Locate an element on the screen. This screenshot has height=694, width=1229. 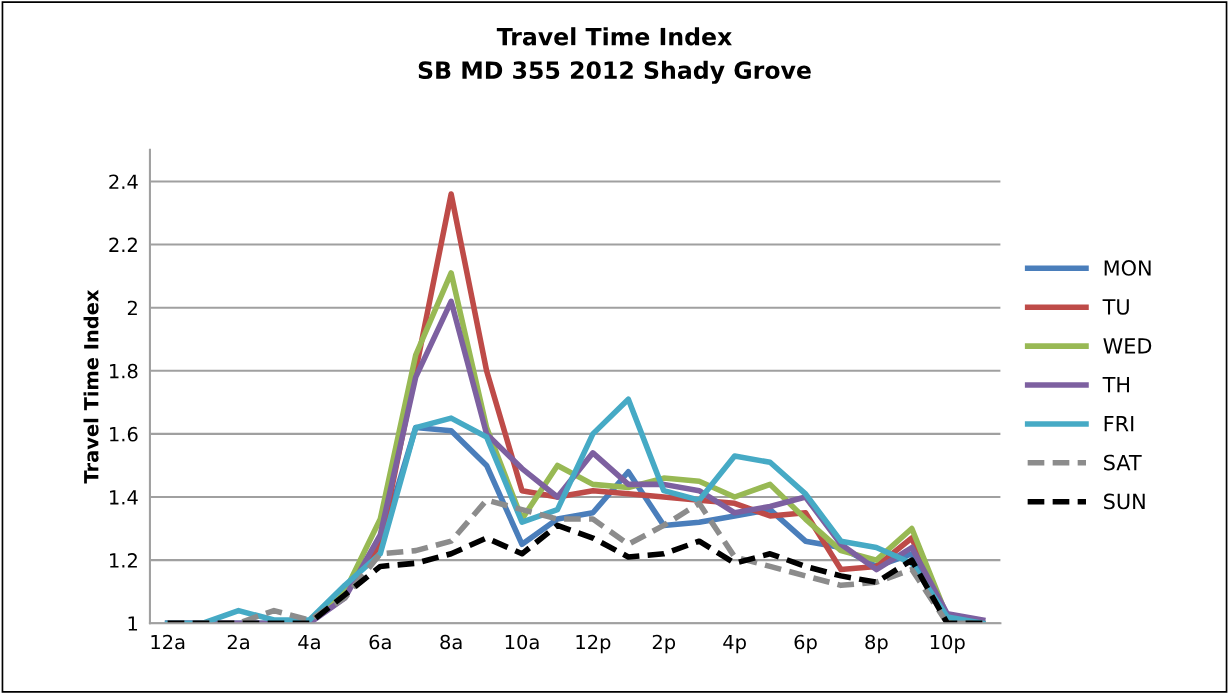
y-tick-label: 1.2 is located at coordinates (123, 560).